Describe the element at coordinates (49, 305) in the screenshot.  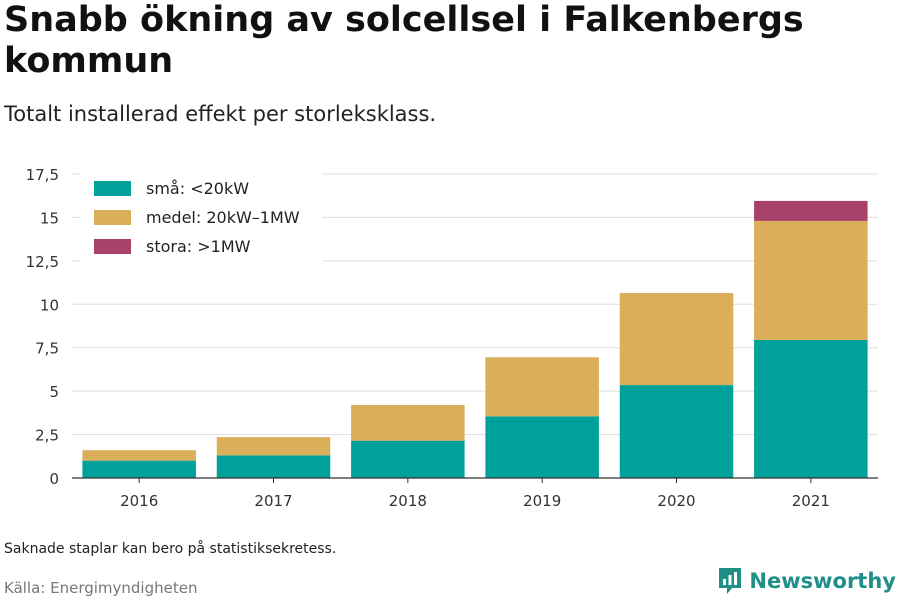
I see `y-tick-label: 10` at that location.